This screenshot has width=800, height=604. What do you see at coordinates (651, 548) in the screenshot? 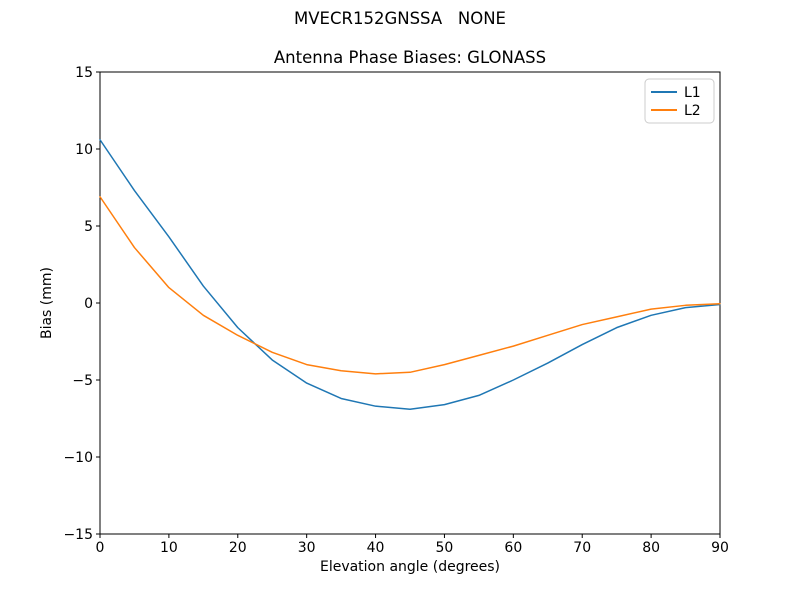
I see `x-tick-label: 80` at bounding box center [651, 548].